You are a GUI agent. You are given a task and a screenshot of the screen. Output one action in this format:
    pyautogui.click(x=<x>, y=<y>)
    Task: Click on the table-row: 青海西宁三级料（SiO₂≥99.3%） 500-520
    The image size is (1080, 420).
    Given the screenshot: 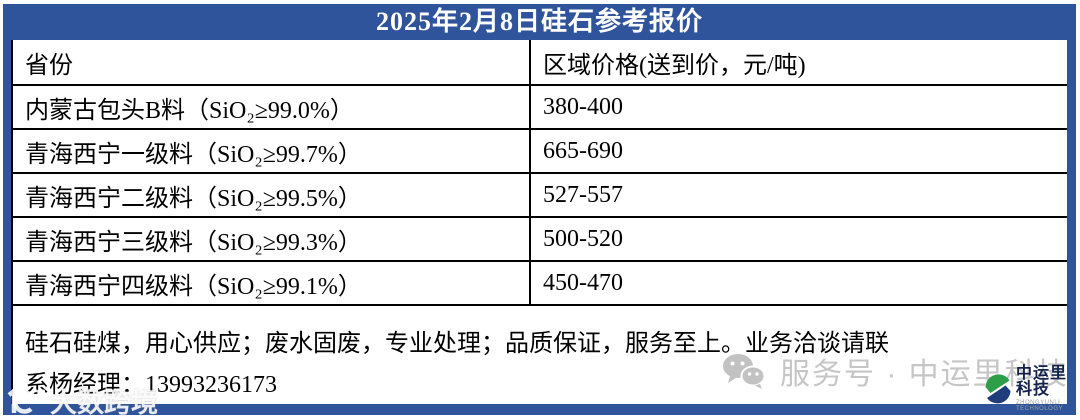 What is the action you would take?
    pyautogui.click(x=540, y=239)
    